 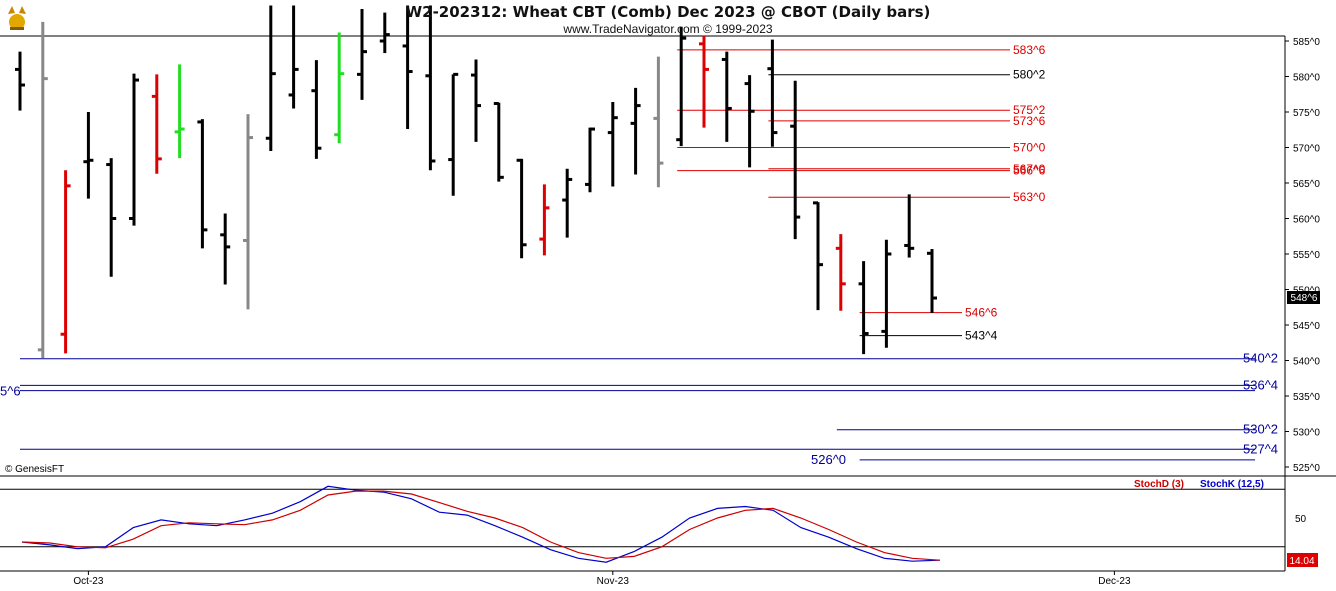 I want to click on stoch-reference-lines, so click(x=642, y=518).